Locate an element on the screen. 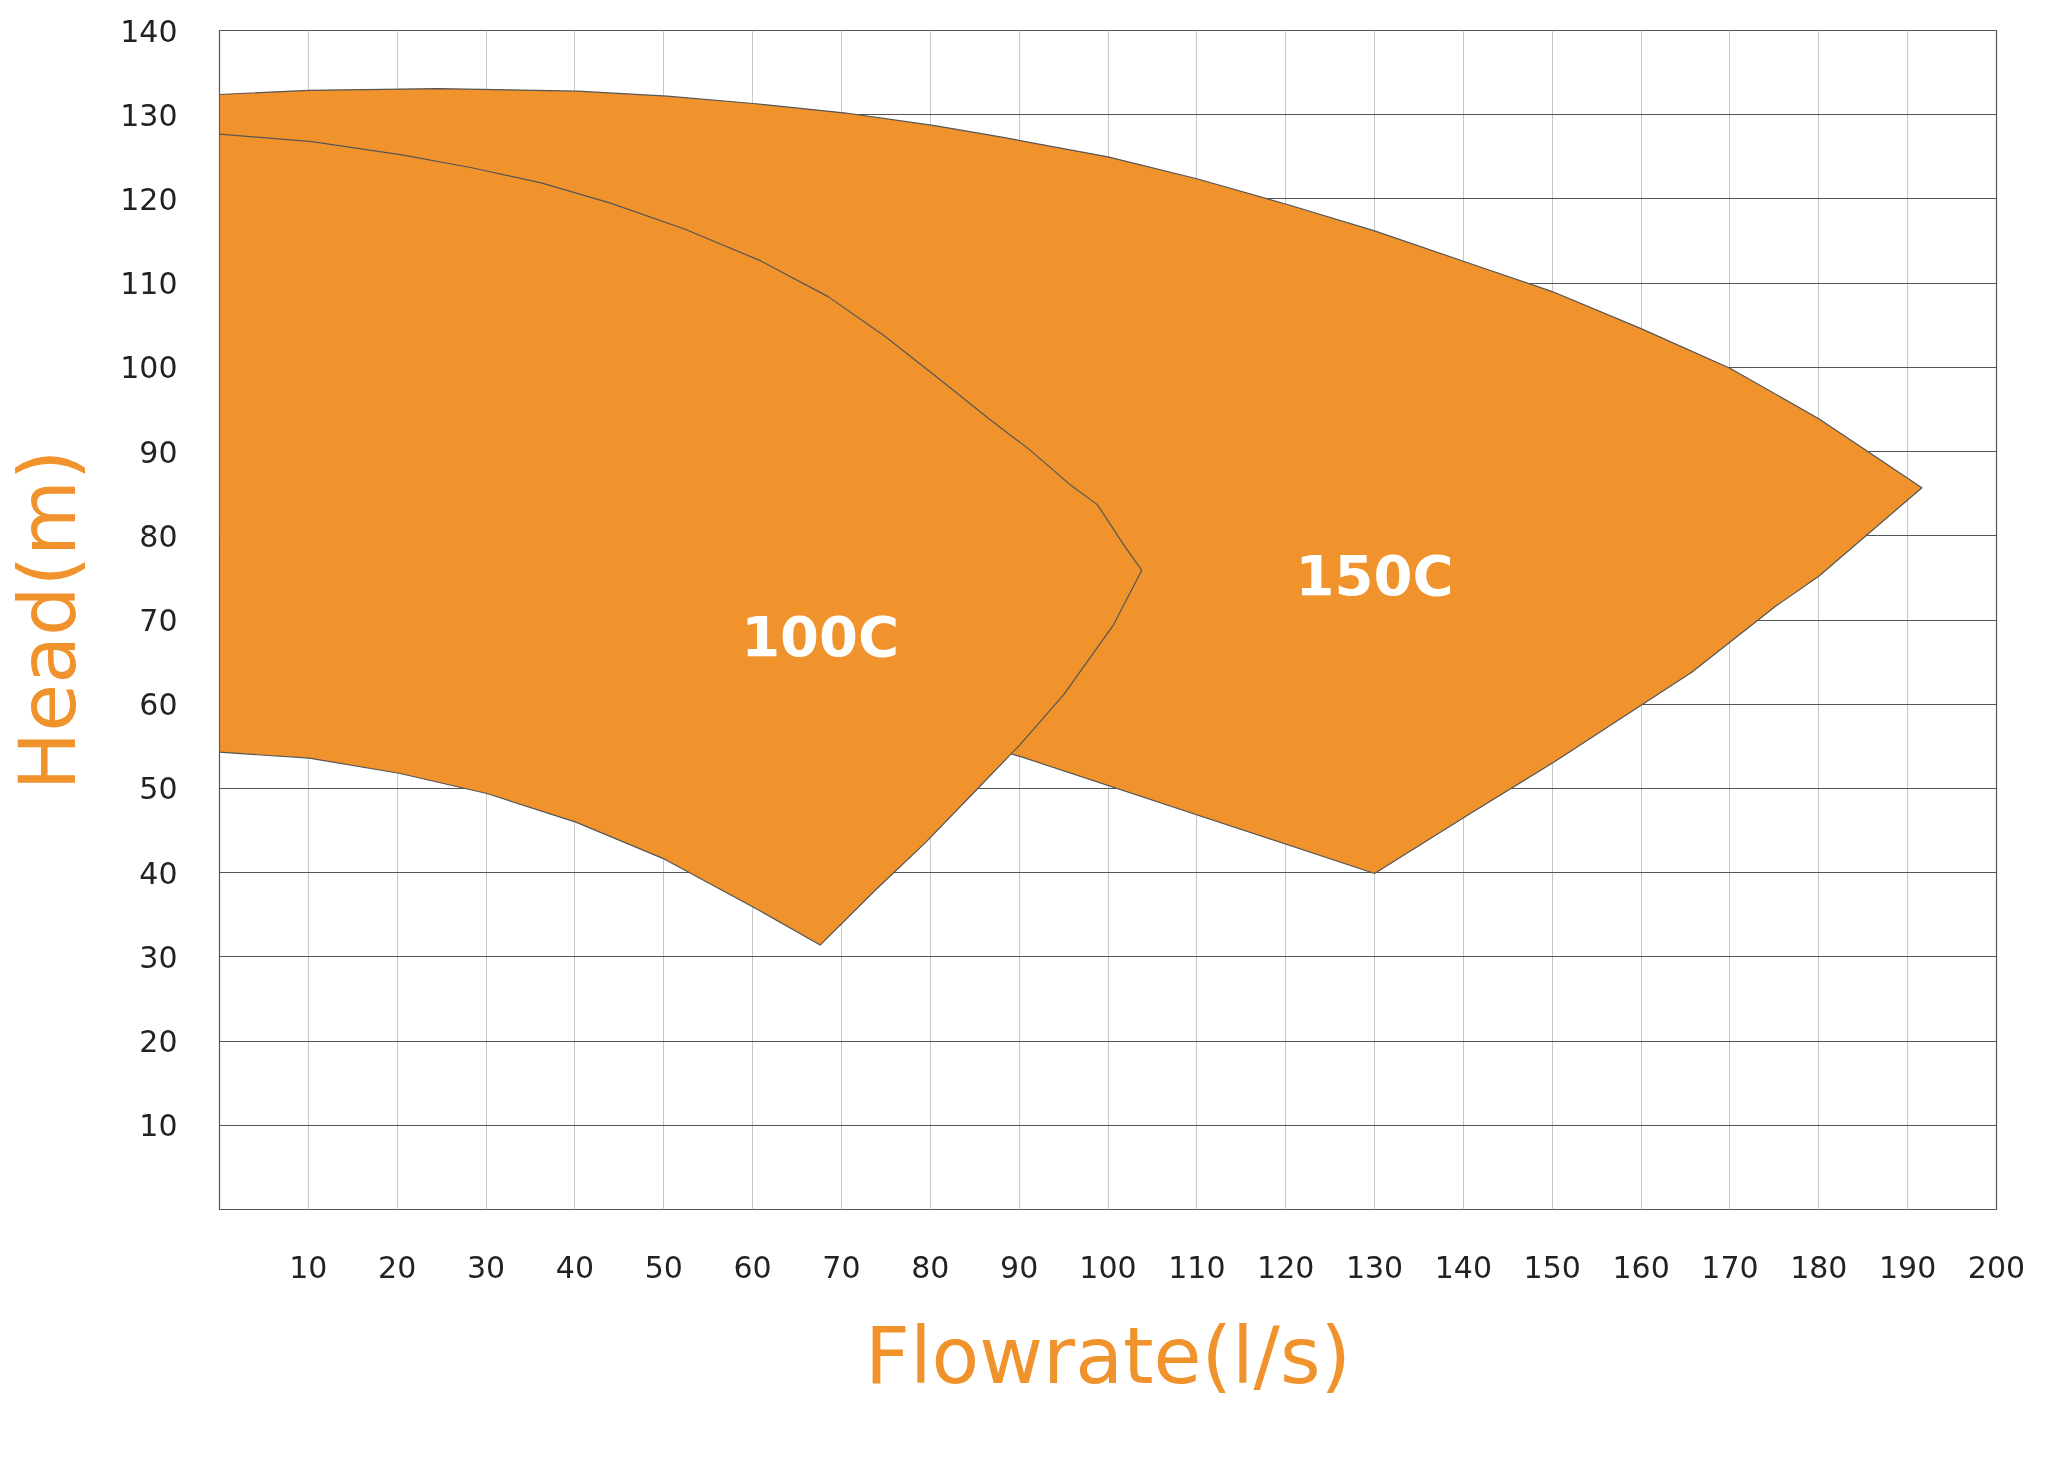  x-tick-label: 150 is located at coordinates (1552, 1267).